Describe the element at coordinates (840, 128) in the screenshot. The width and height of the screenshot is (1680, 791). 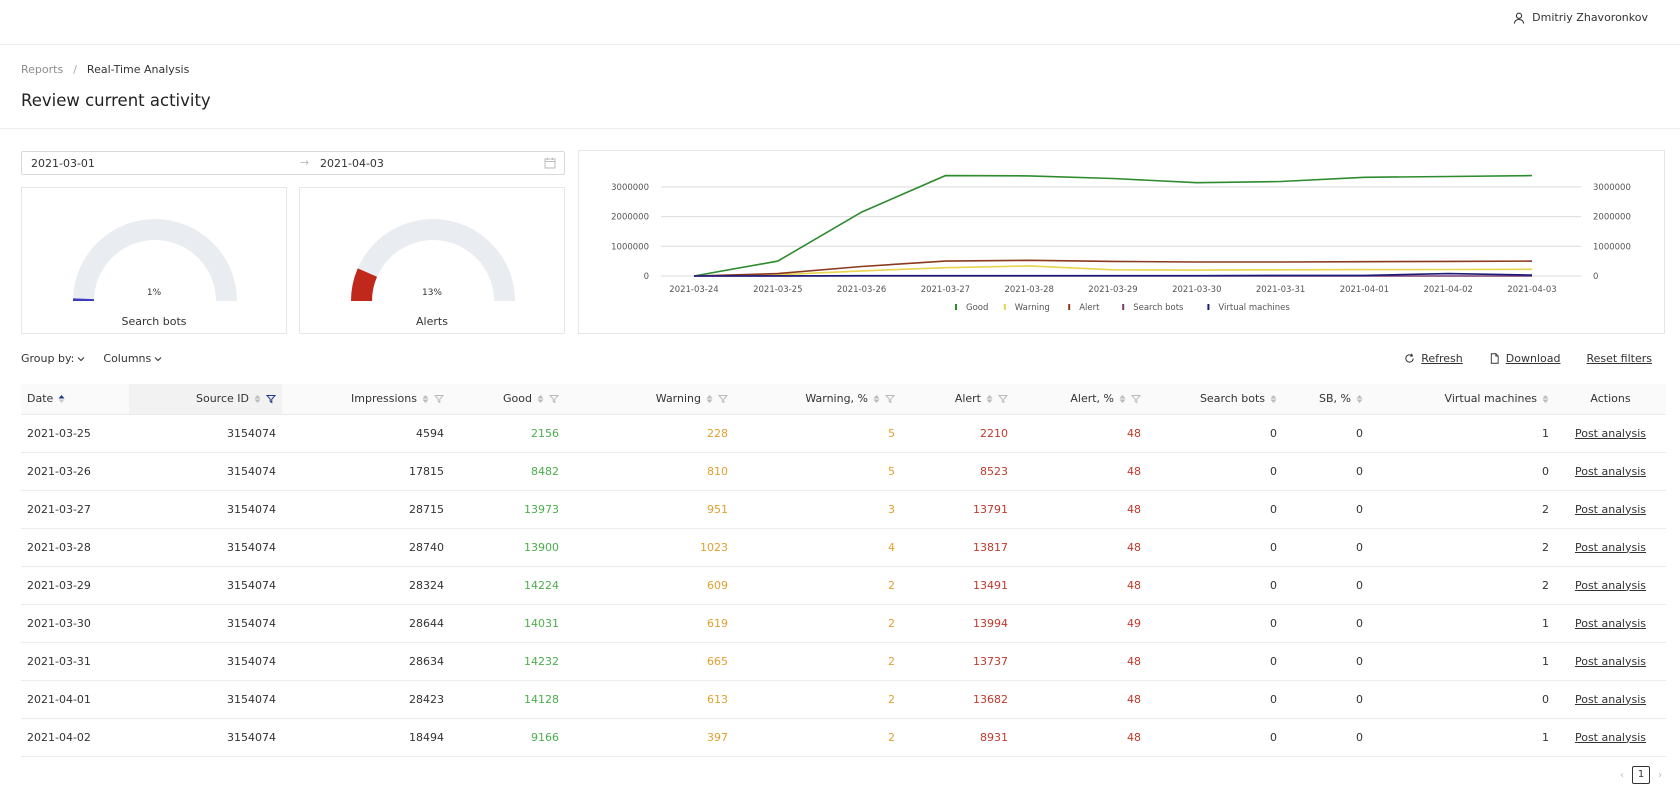
I see `header-divider` at that location.